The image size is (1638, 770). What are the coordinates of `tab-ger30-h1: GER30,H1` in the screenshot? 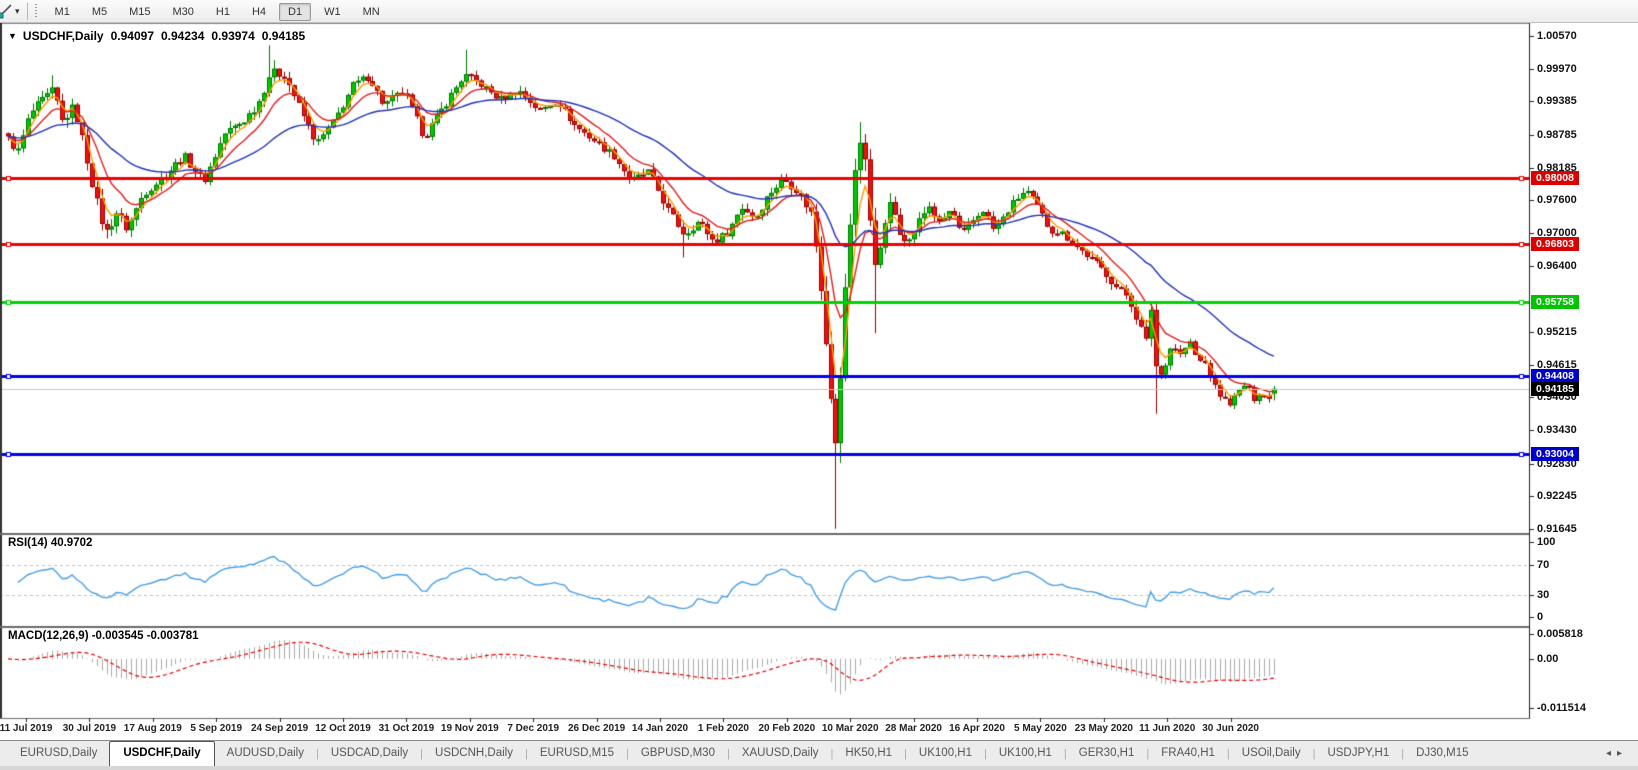 It's located at (1106, 753).